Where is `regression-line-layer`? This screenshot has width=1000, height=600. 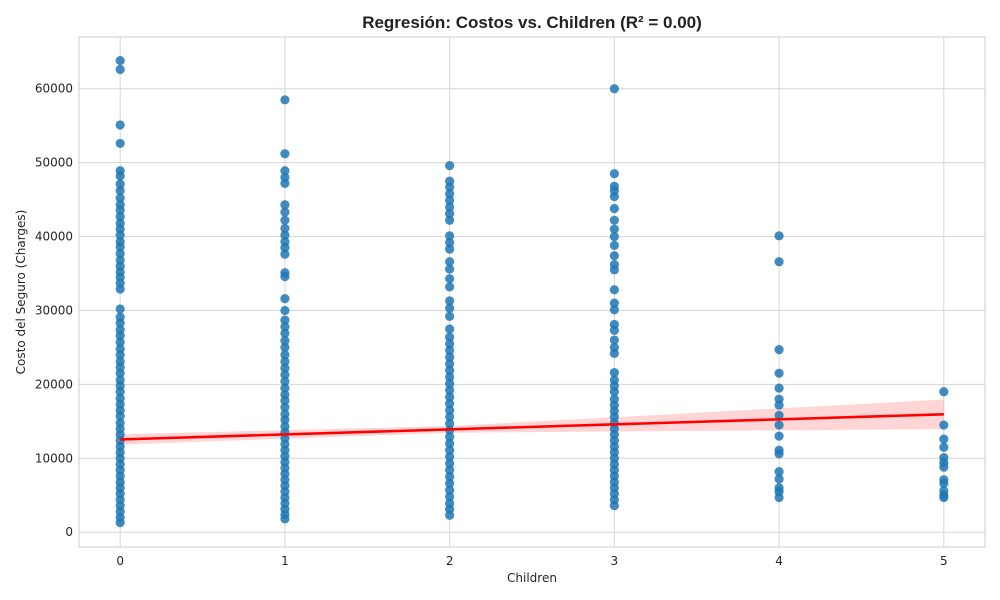
regression-line-layer is located at coordinates (532, 427).